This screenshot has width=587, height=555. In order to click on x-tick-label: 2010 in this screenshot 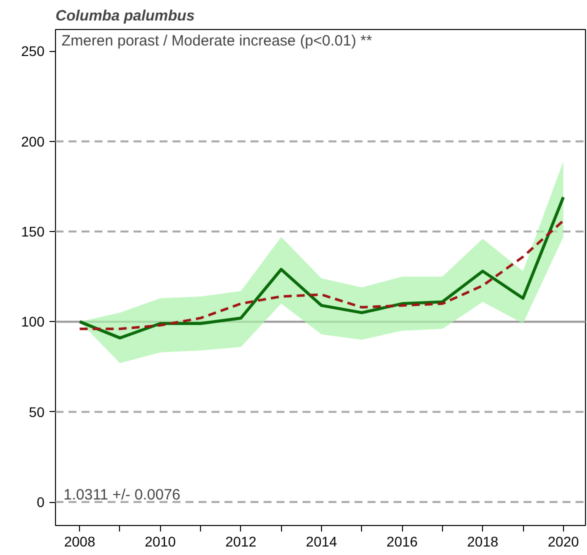, I will do `click(160, 542)`.